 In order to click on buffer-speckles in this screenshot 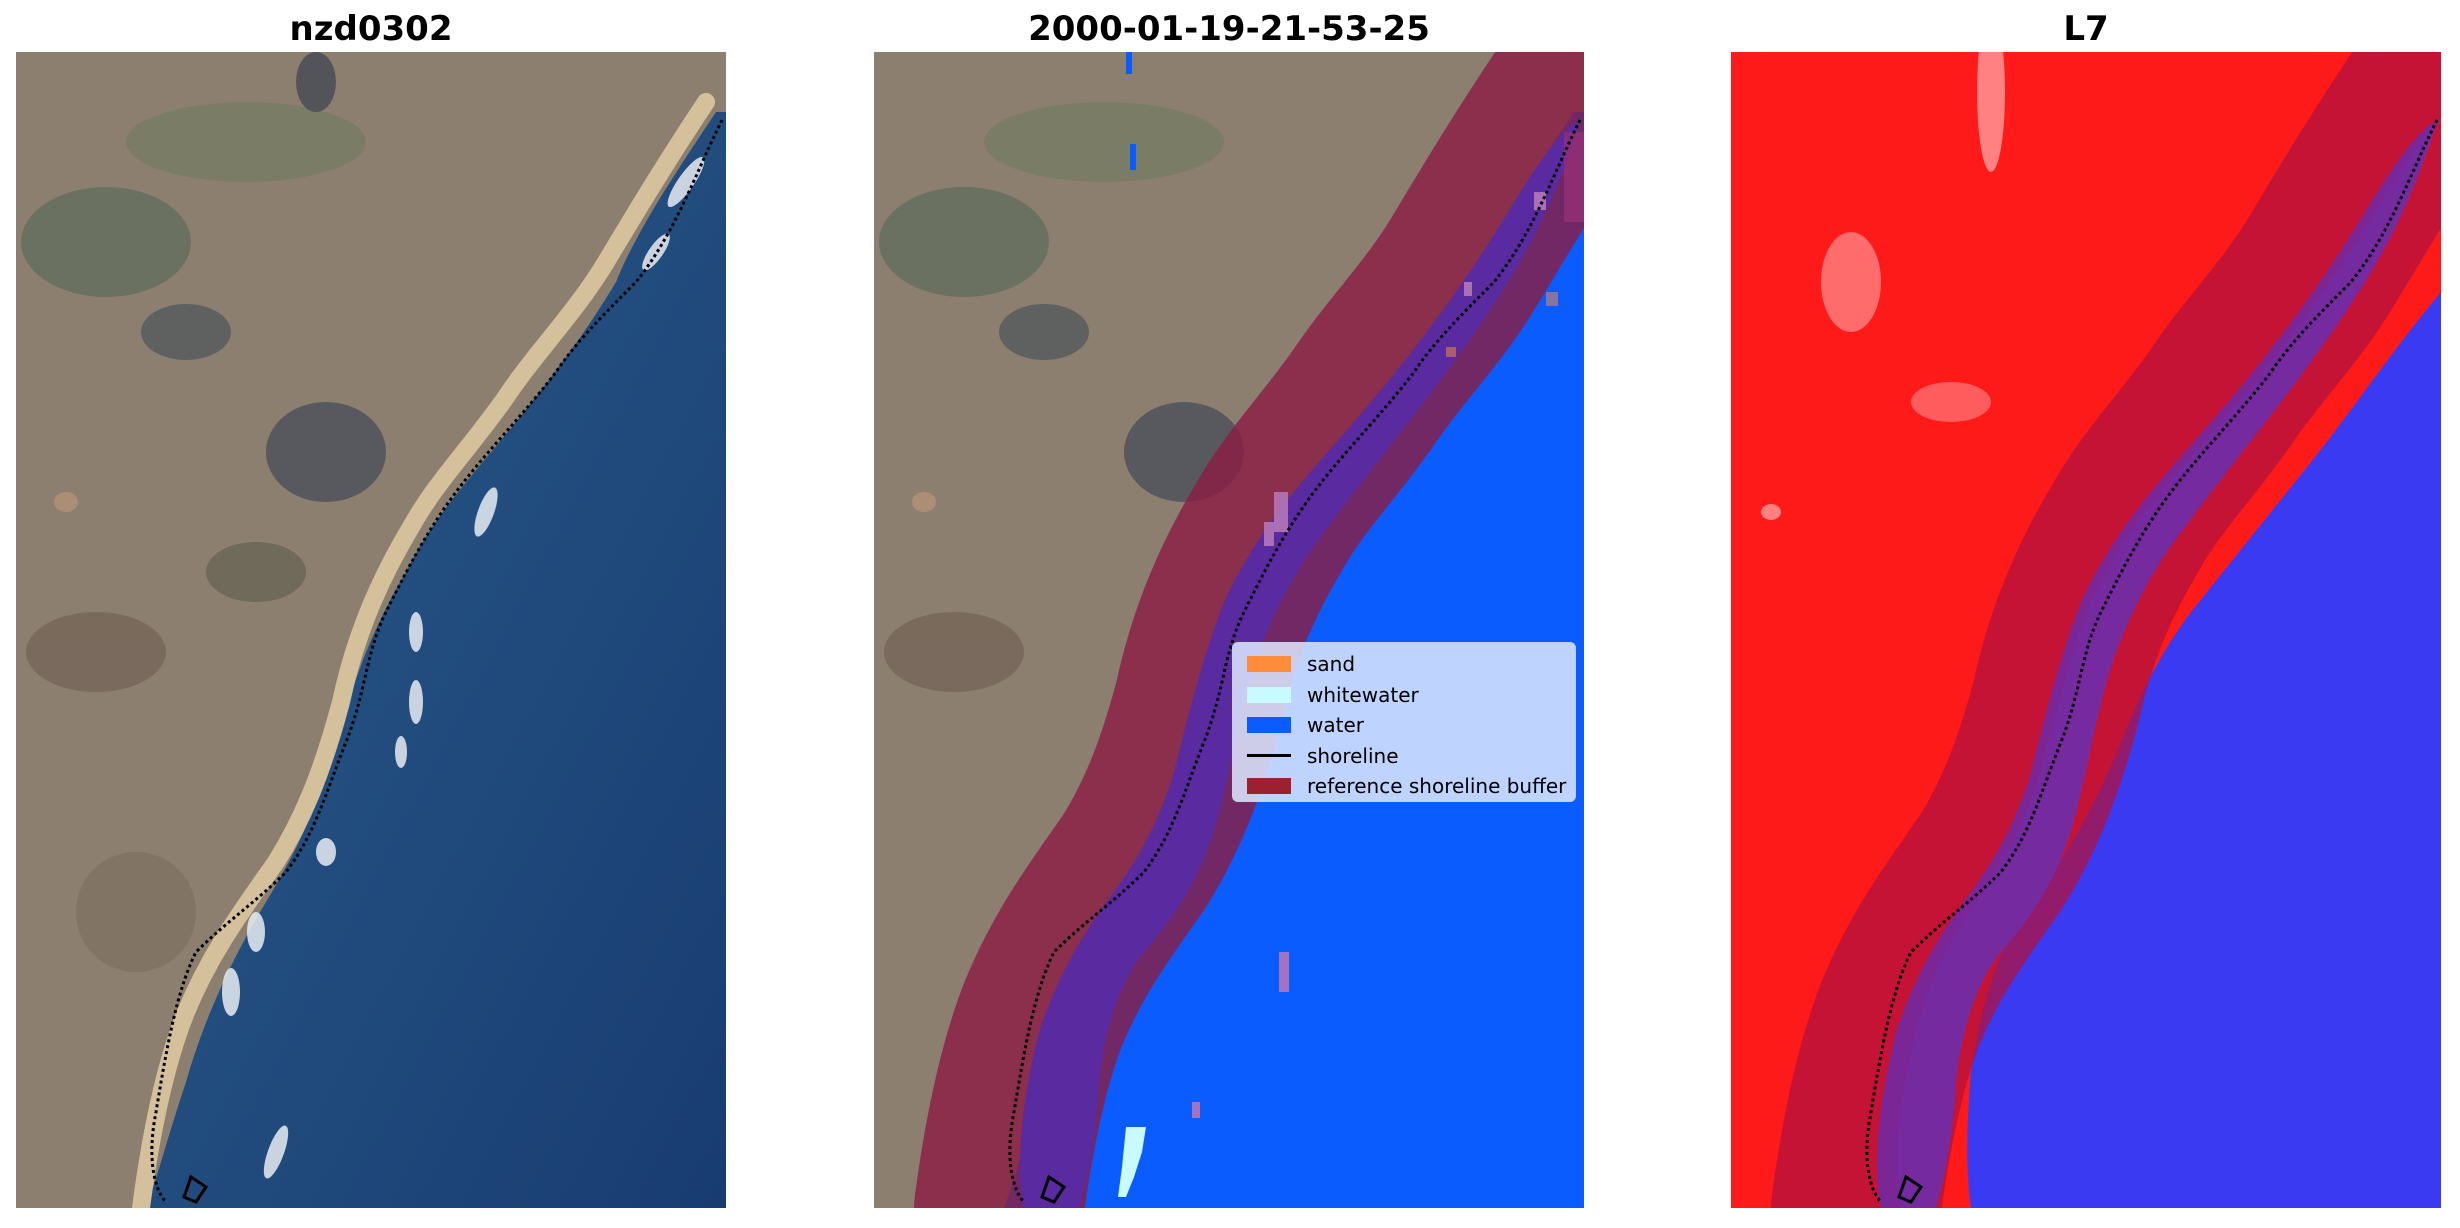, I will do `click(1369, 655)`.